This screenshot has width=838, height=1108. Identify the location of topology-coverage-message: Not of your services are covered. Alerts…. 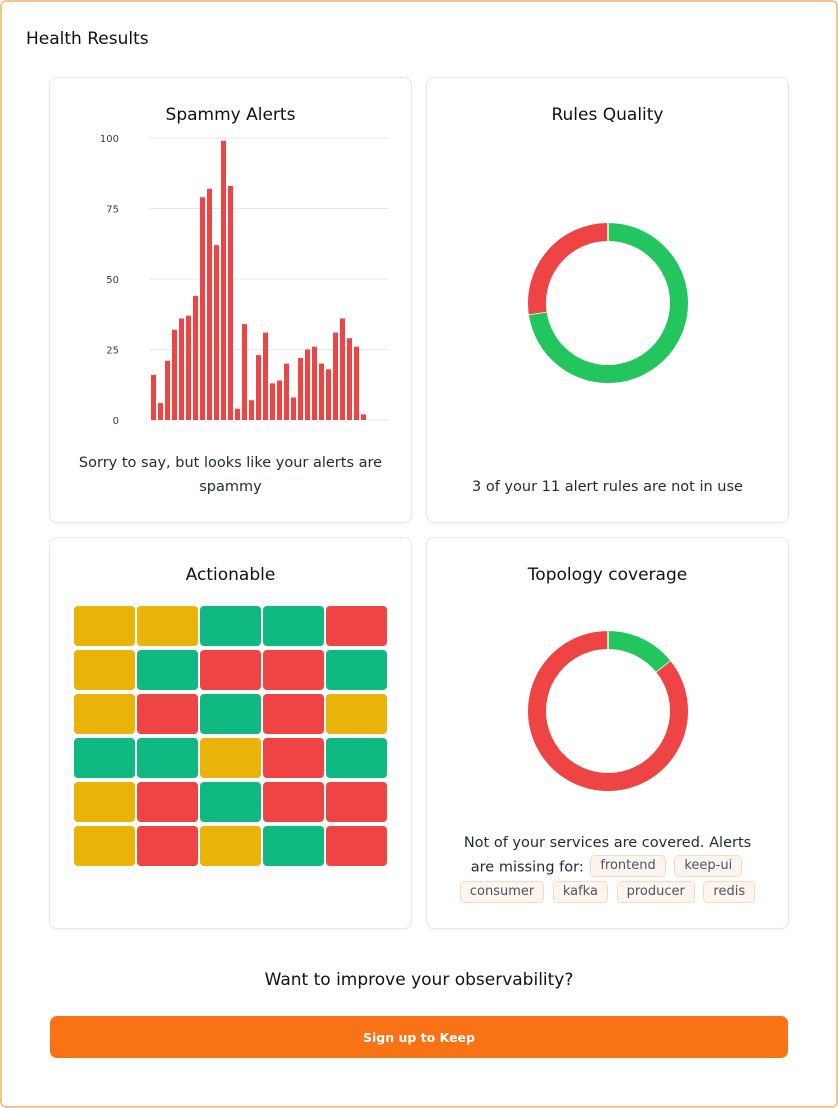
(607, 868).